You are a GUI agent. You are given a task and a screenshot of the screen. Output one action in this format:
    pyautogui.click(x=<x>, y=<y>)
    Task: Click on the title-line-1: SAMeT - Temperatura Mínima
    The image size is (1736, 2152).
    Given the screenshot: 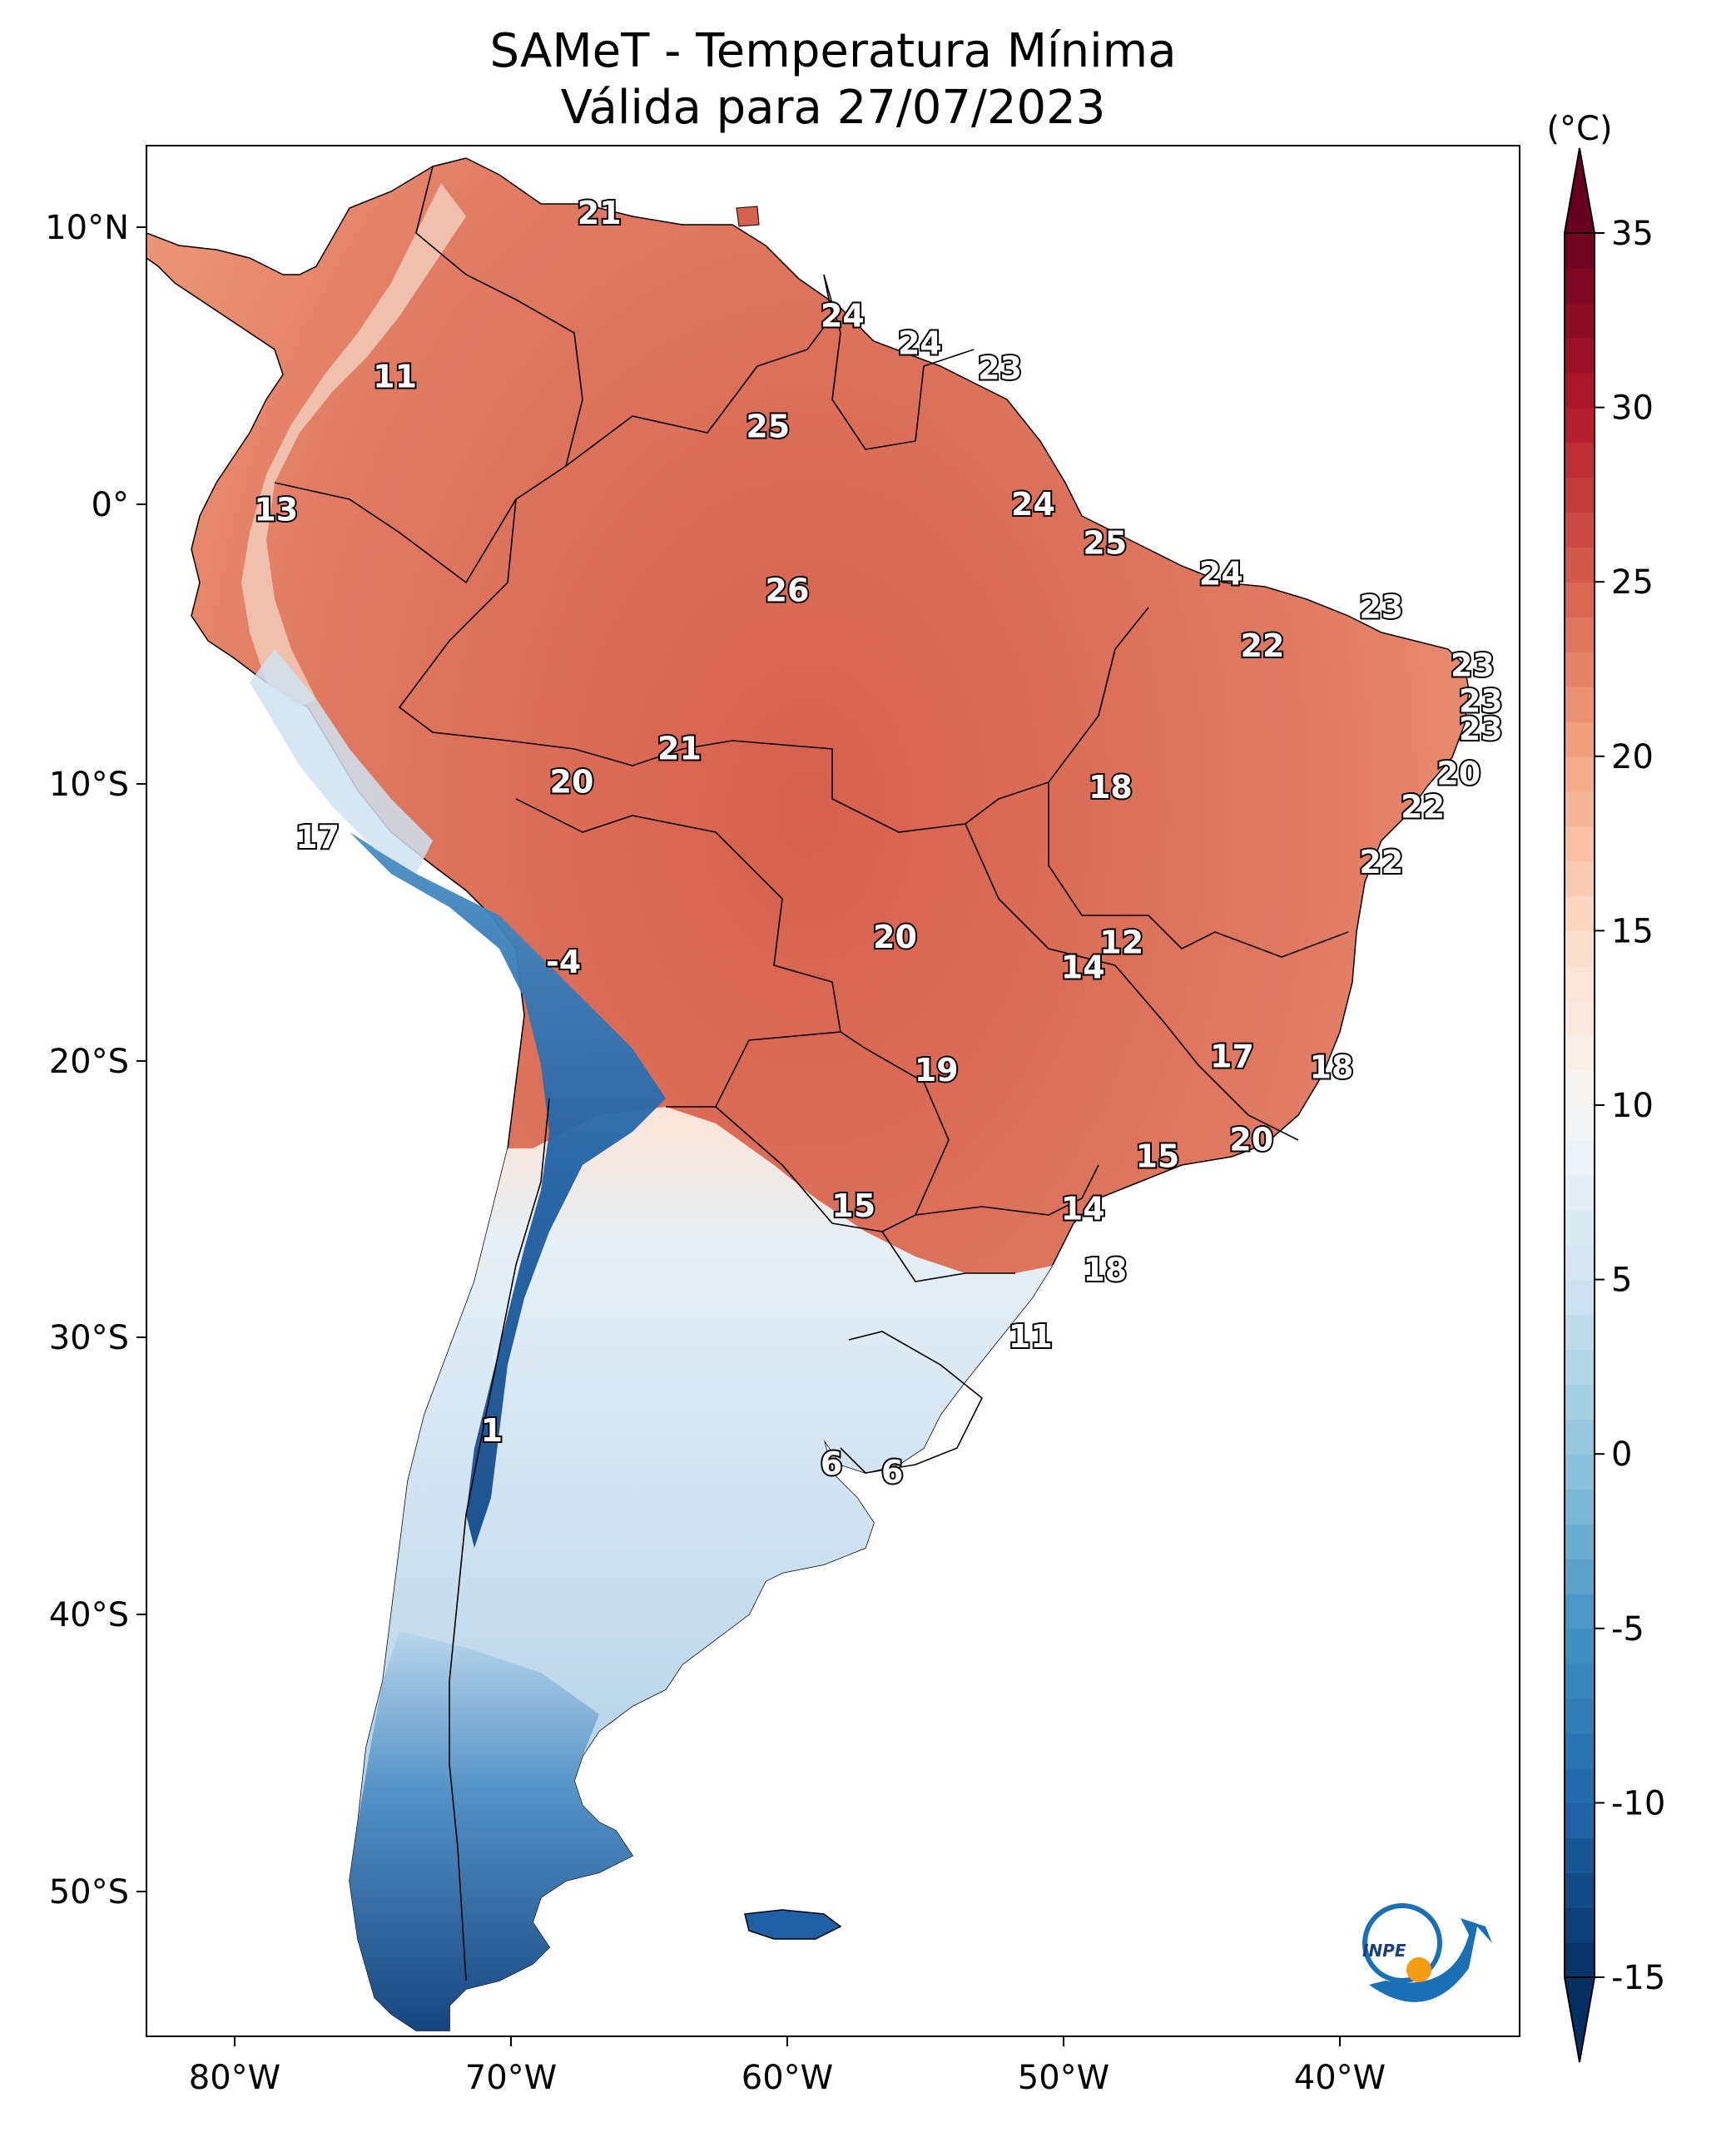 What is the action you would take?
    pyautogui.click(x=833, y=51)
    